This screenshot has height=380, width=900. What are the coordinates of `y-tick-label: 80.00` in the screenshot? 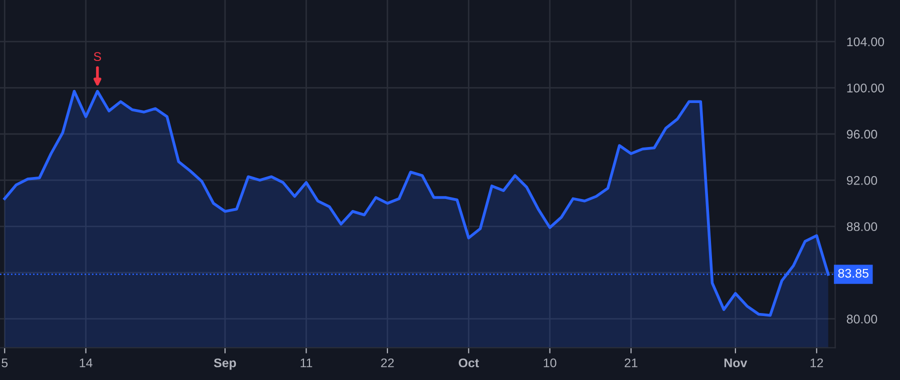 It's located at (862, 319).